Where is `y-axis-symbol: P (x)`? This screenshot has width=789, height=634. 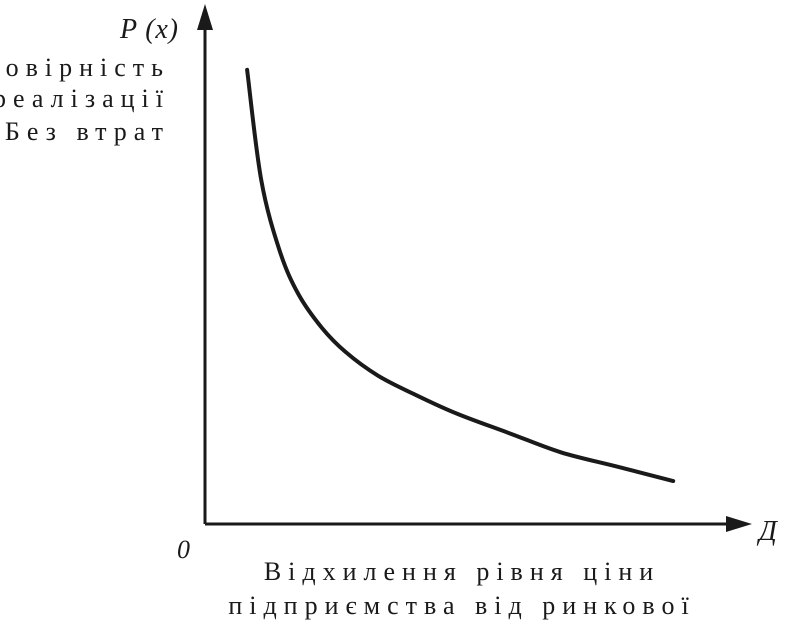 y-axis-symbol: P (x) is located at coordinates (148, 29).